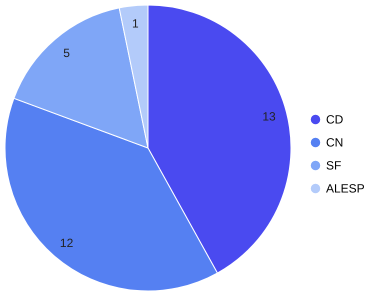 The height and width of the screenshot is (297, 377). Describe the element at coordinates (67, 243) in the screenshot. I see `data-label: 12` at that location.